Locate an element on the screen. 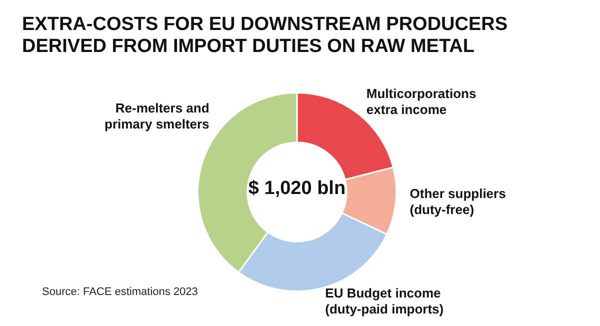 The image size is (600, 326). slice-label: Re-melters and primary smelters is located at coordinates (157, 116).